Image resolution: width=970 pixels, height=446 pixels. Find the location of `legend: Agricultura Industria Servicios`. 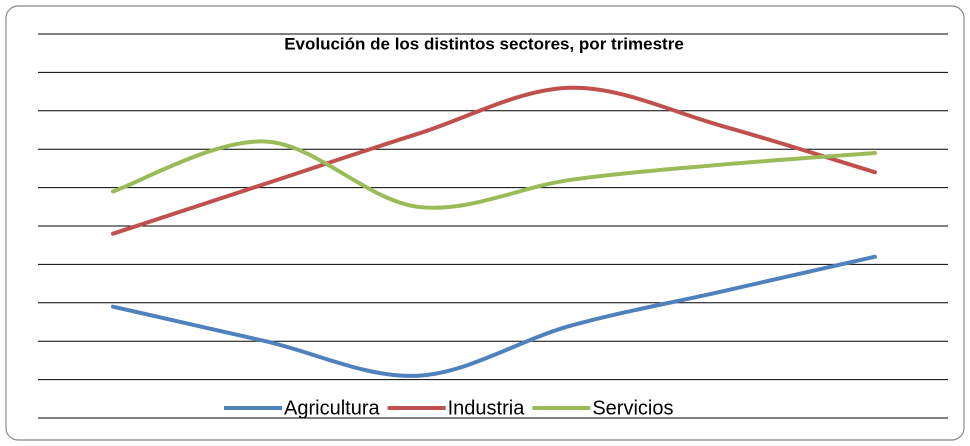

legend: Agricultura Industria Servicios is located at coordinates (448, 408).